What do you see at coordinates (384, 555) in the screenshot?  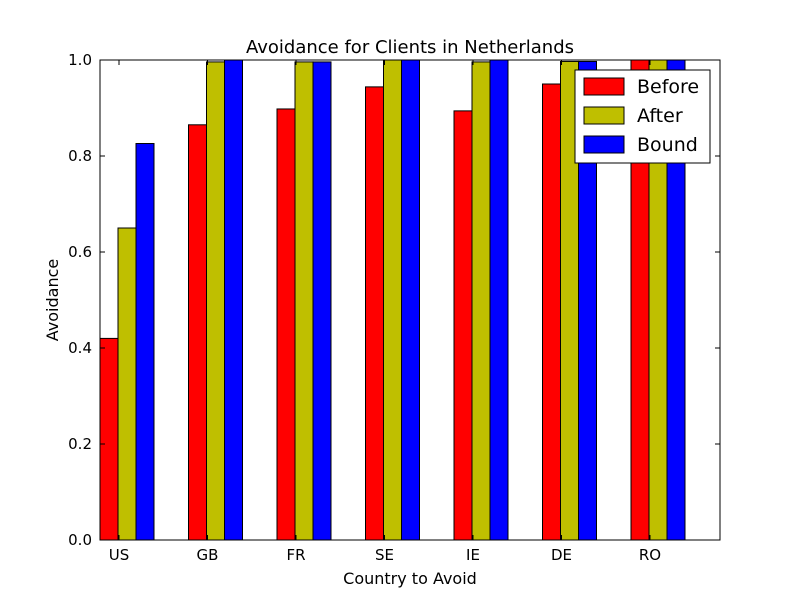 I see `x-tick-label: SE` at bounding box center [384, 555].